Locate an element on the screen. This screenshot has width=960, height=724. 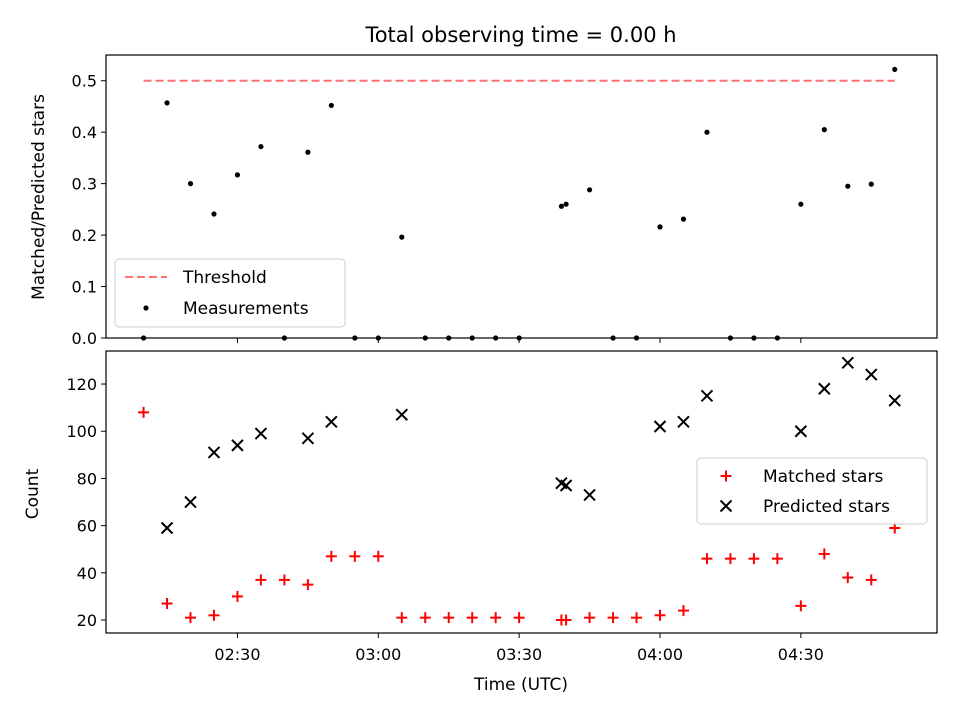
bottom-y-tick-label: 120 is located at coordinates (81, 384).